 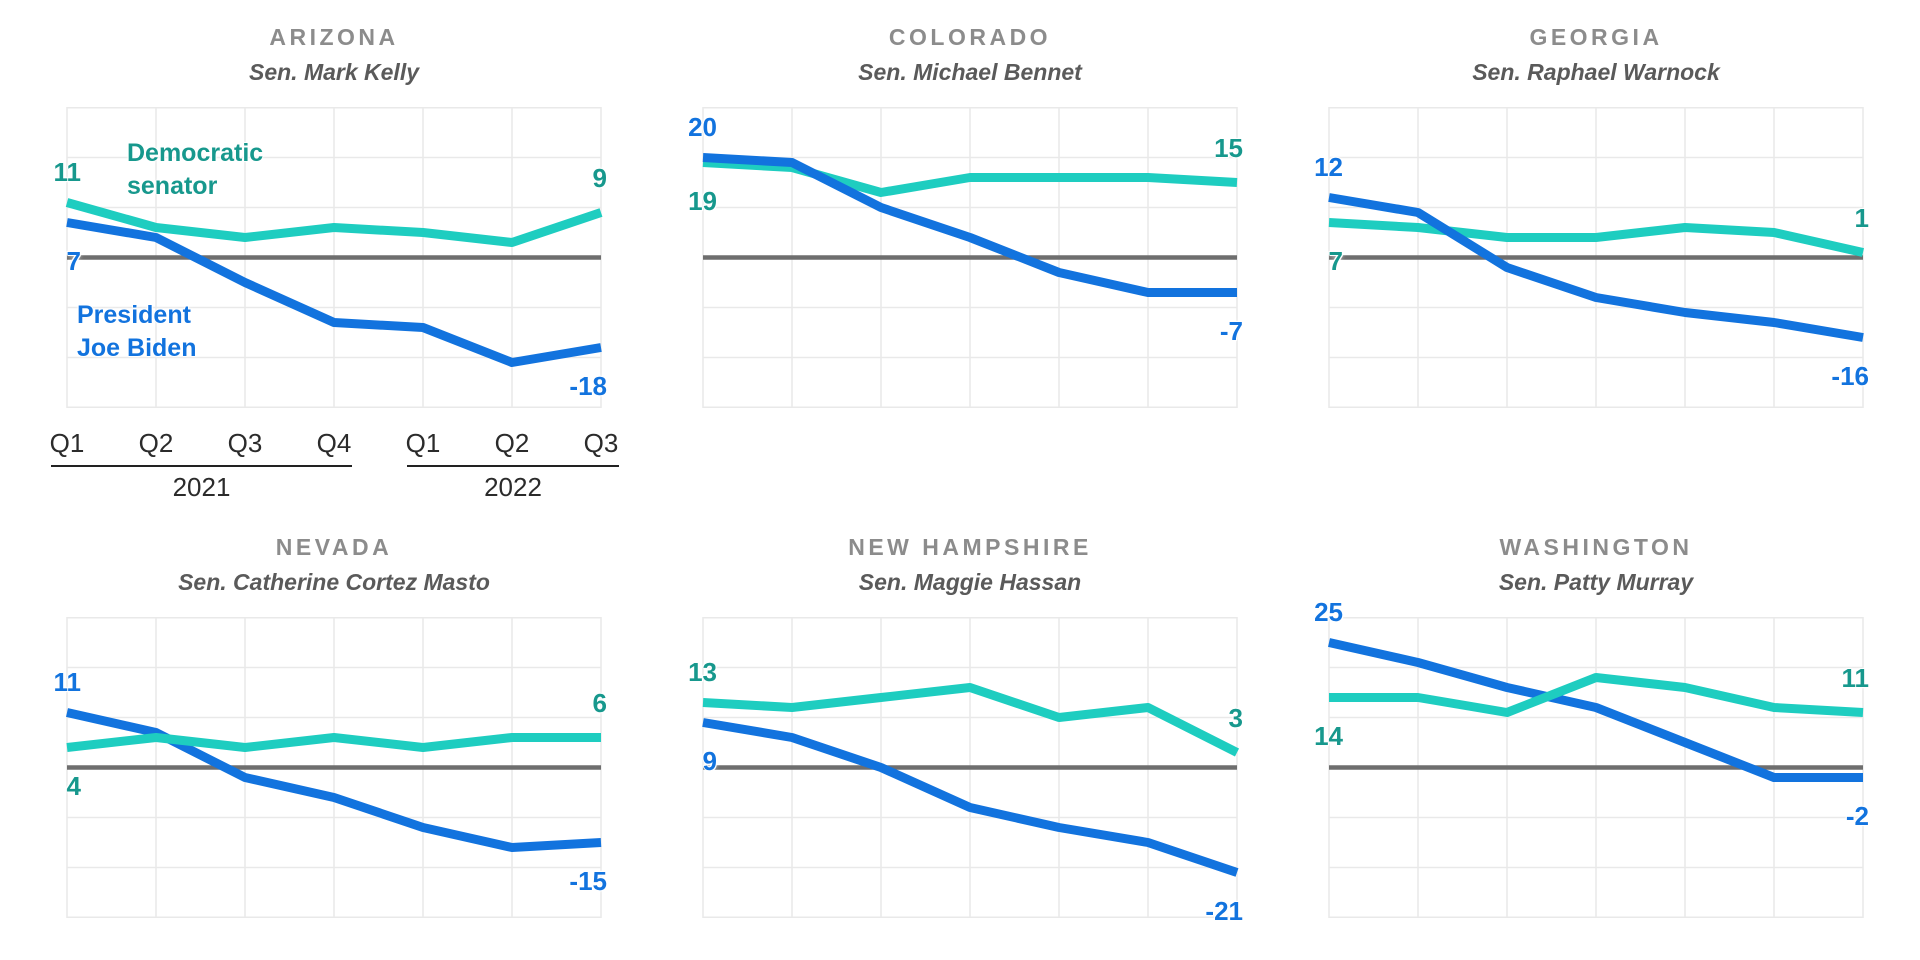 I want to click on state-title: WASHINGTON, so click(x=1596, y=547).